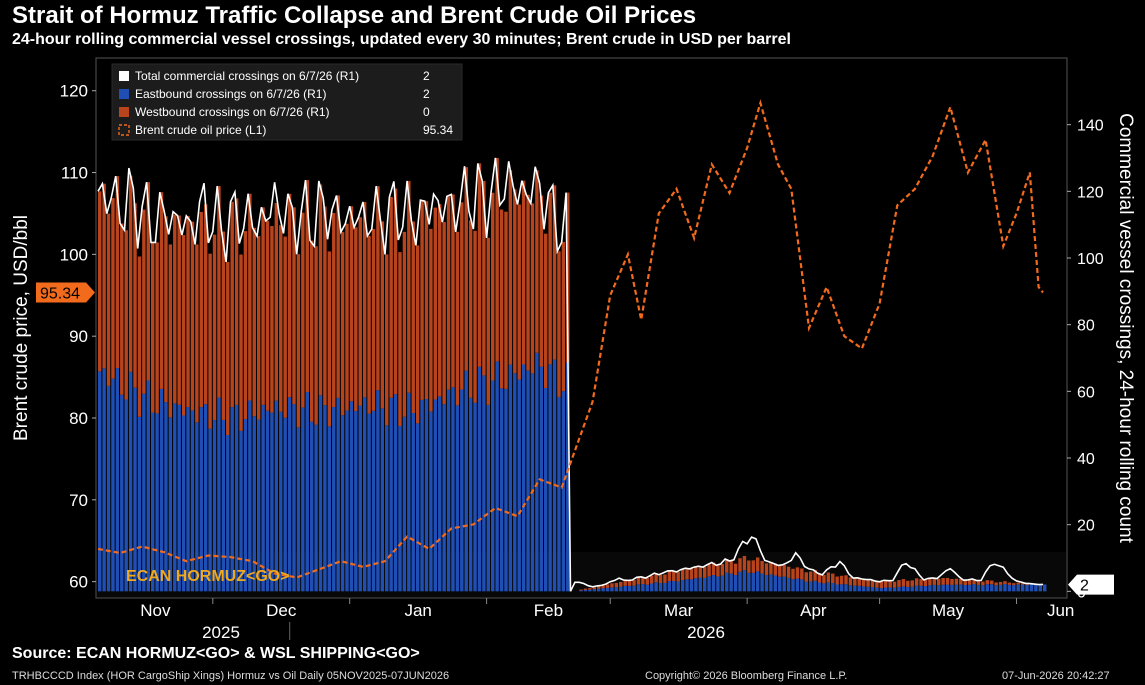  I want to click on legend-value: 2, so click(426, 76).